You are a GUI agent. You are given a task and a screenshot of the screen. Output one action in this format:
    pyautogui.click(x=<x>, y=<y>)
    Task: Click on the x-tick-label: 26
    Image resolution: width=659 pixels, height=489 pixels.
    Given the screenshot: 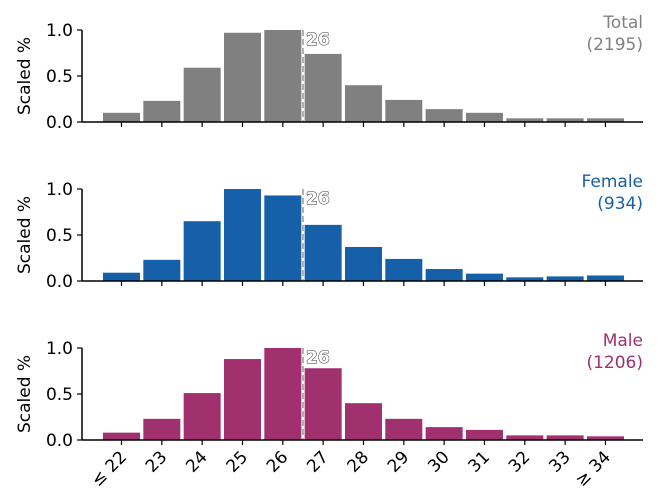 What is the action you would take?
    pyautogui.click(x=277, y=461)
    